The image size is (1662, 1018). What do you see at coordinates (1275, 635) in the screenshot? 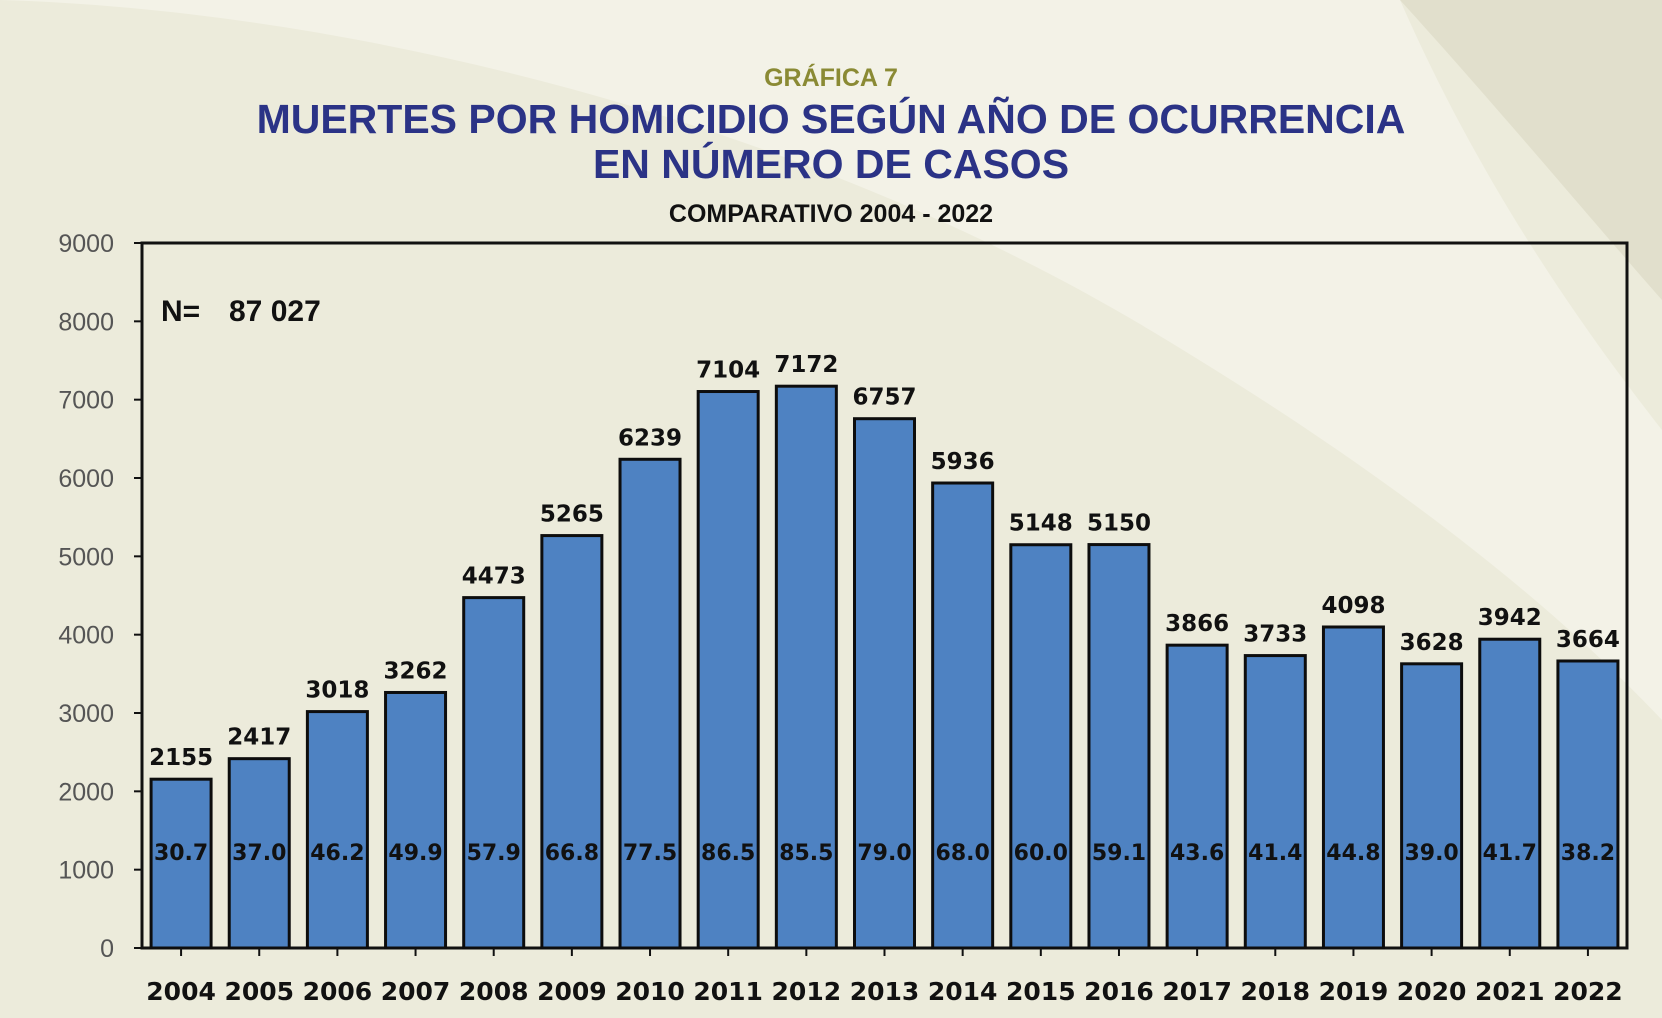
I see `bar-value-label: 3733` at bounding box center [1275, 635].